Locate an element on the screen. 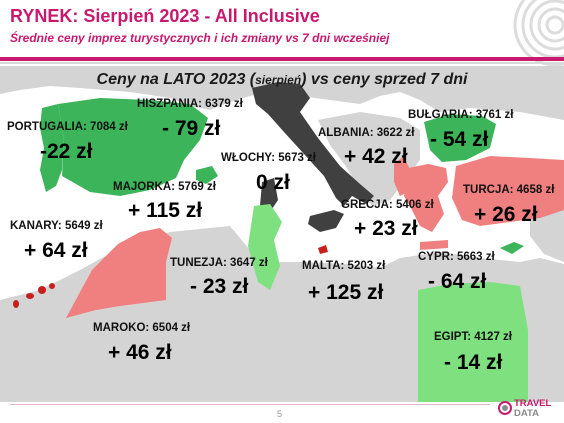 This screenshot has height=423, width=564. region-sardinia is located at coordinates (269, 195).